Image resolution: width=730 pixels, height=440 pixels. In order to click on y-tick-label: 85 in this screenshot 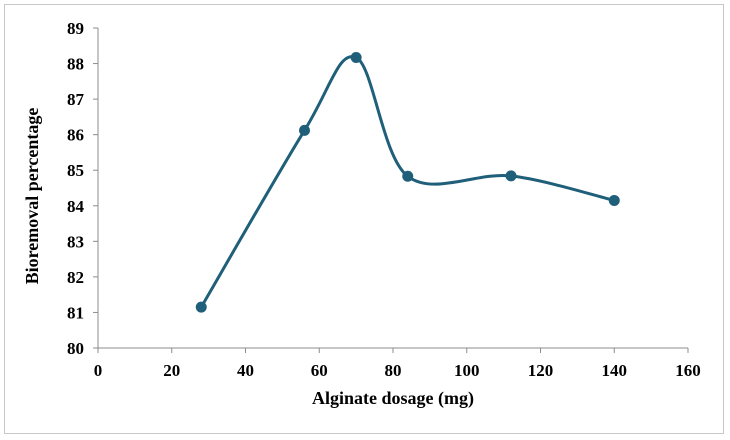, I will do `click(75, 170)`.